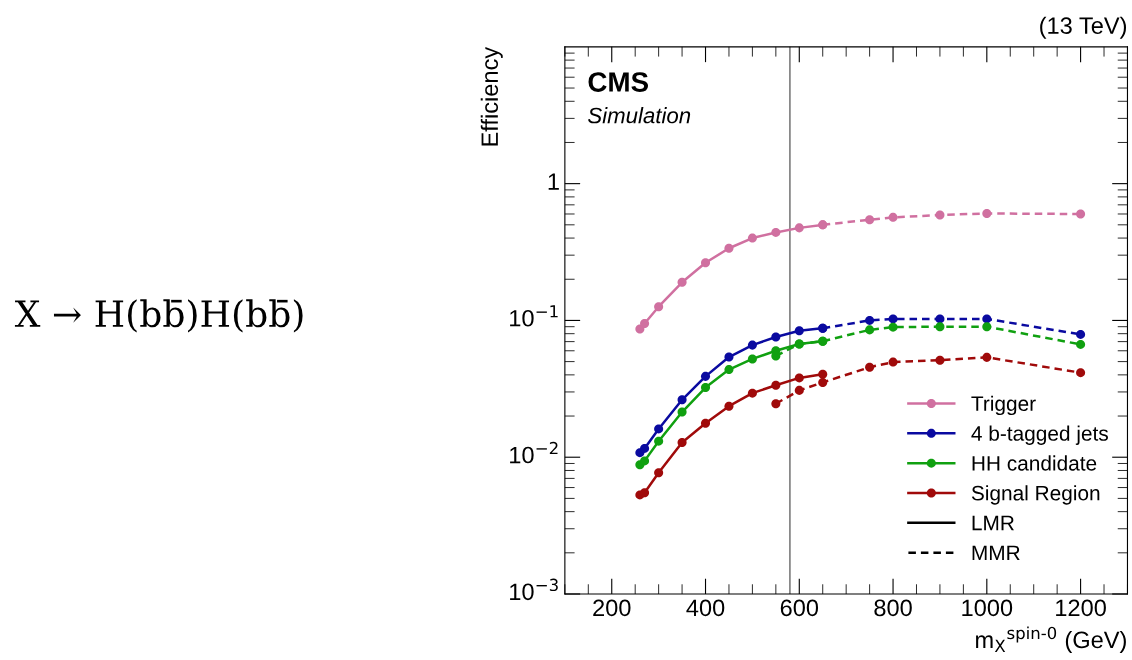 The image size is (1132, 660). What do you see at coordinates (993, 523) in the screenshot?
I see `legend-label: LMR` at bounding box center [993, 523].